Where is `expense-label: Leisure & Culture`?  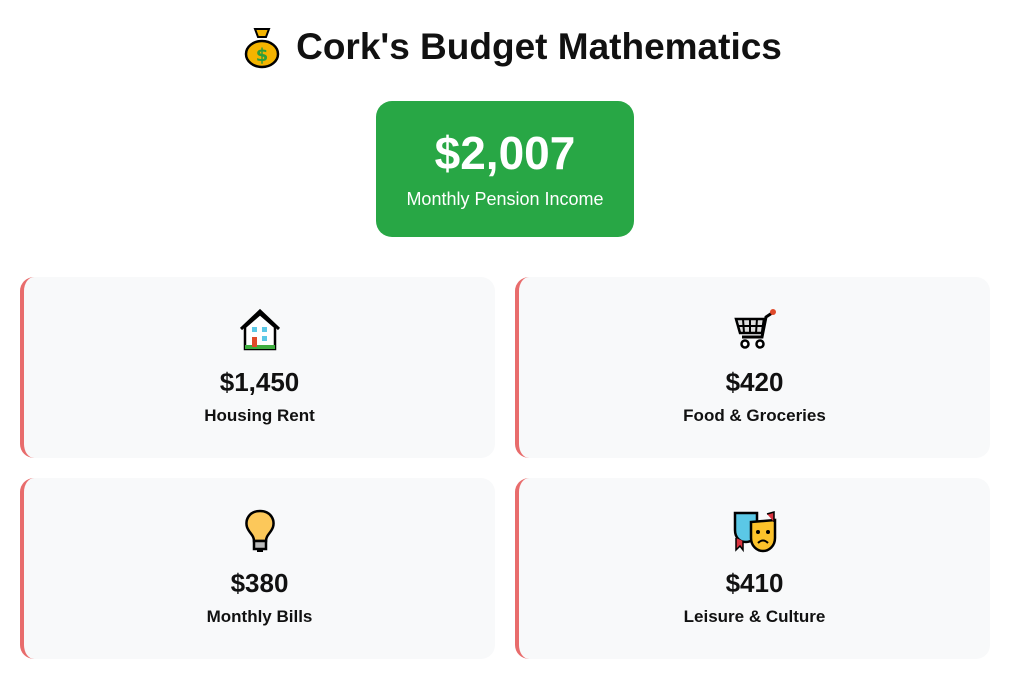
expense-label: Leisure & Culture is located at coordinates (754, 616).